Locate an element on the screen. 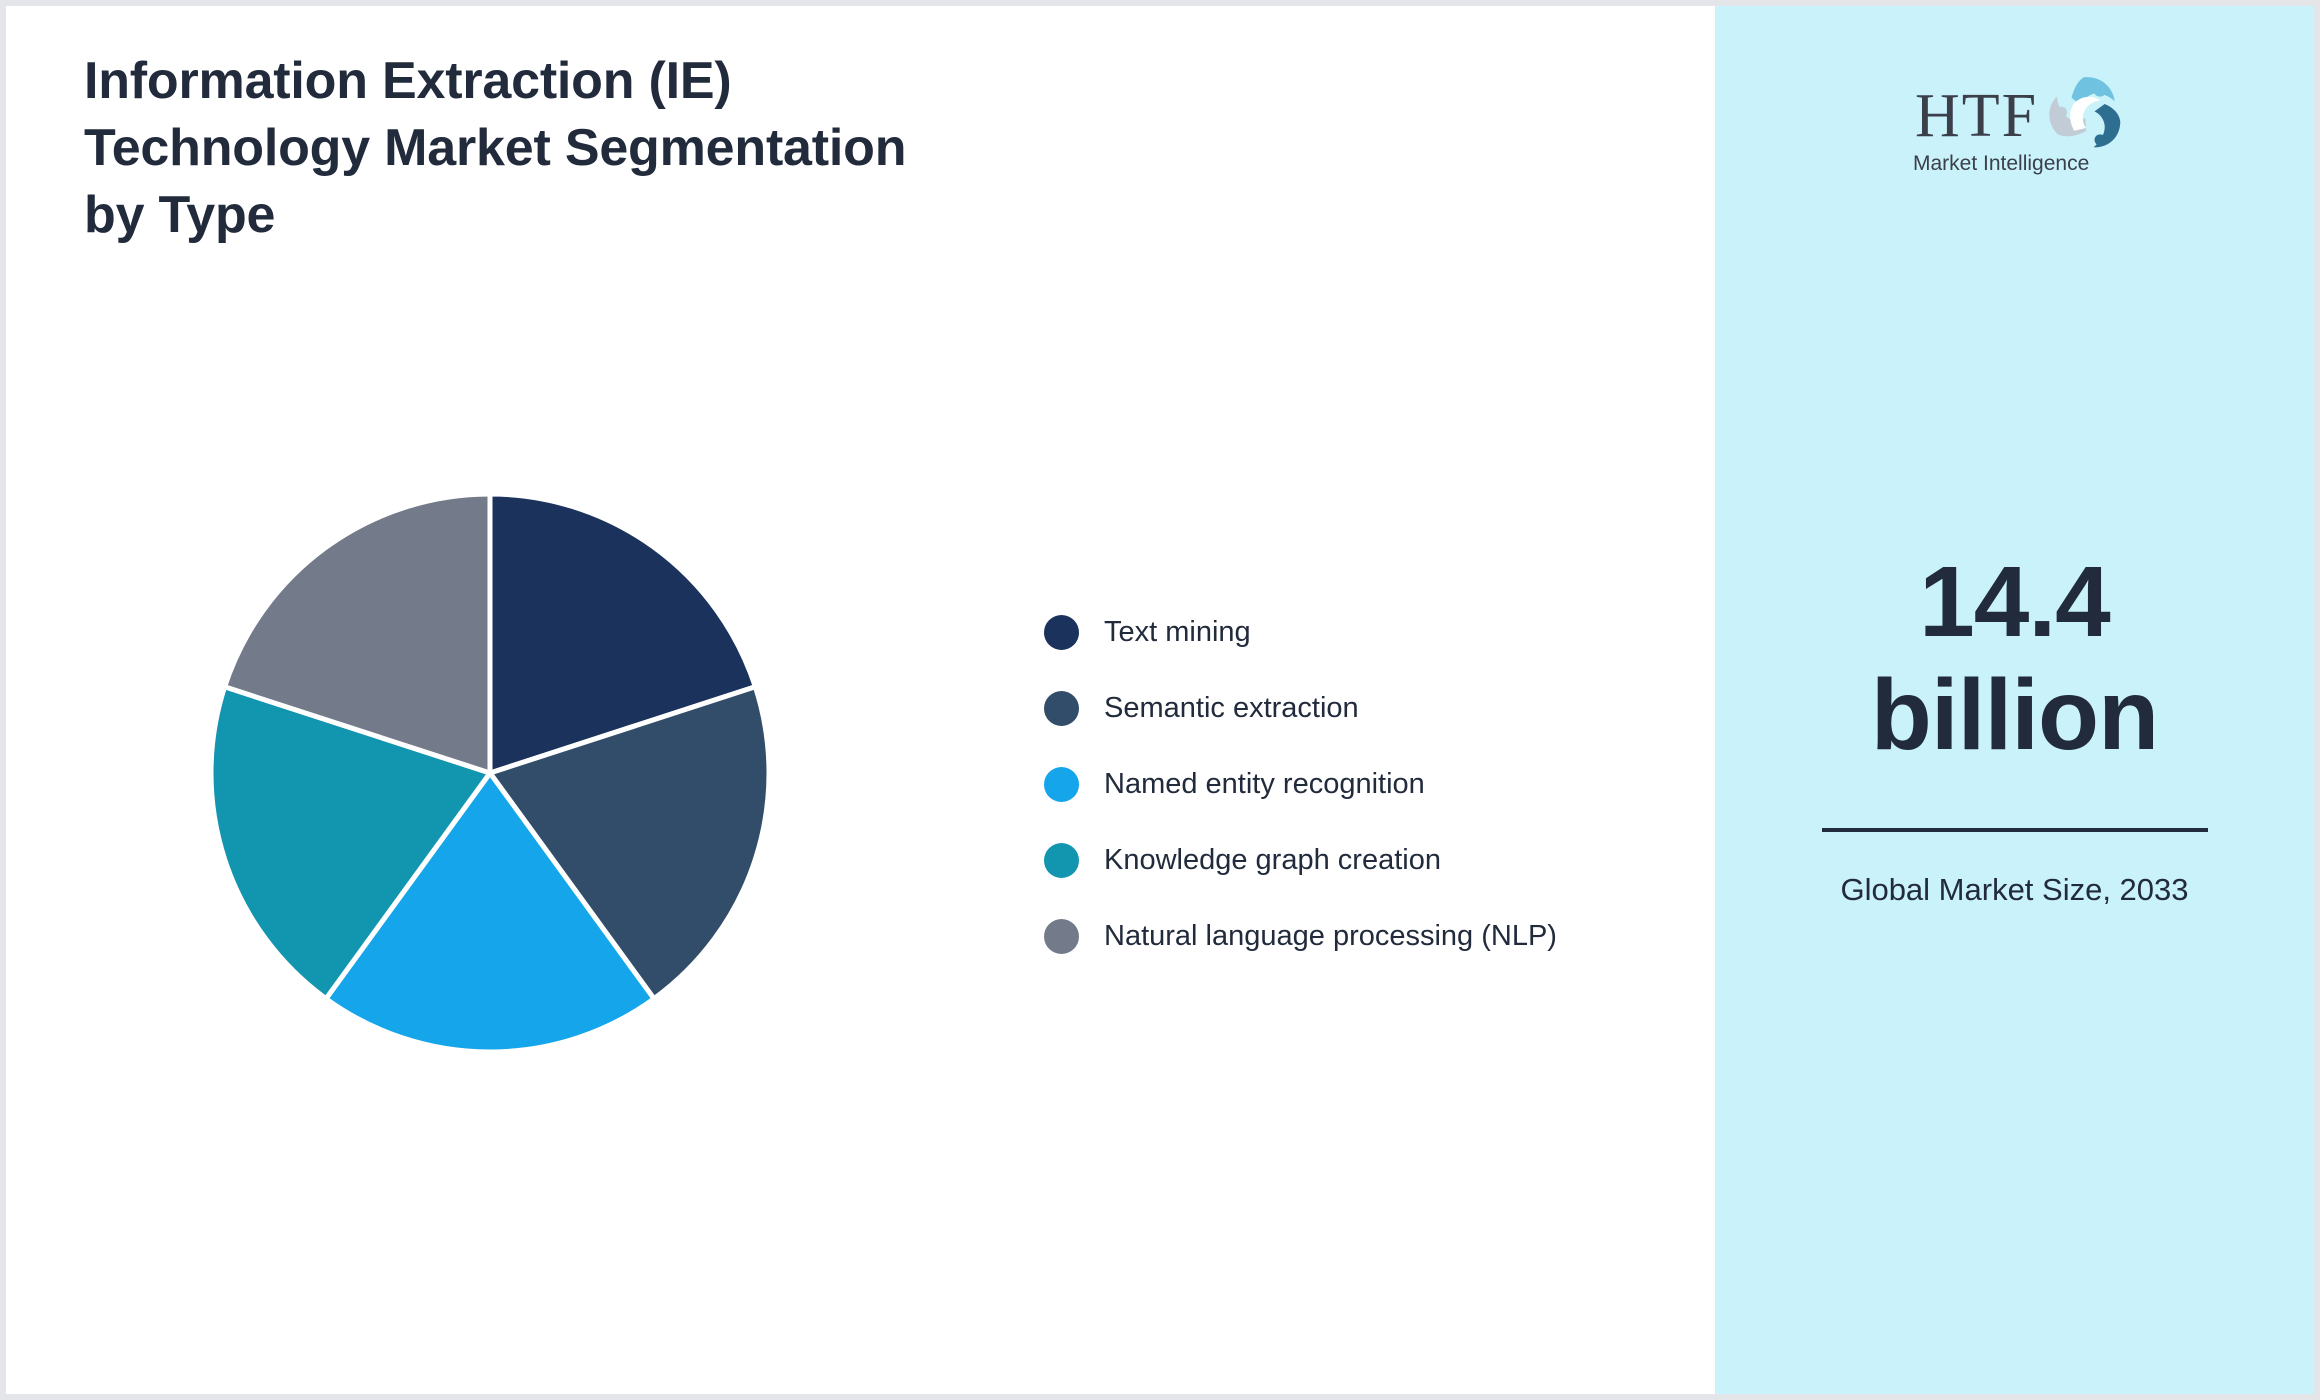  legend-item: Natural language processing (NLP) is located at coordinates (1300, 936).